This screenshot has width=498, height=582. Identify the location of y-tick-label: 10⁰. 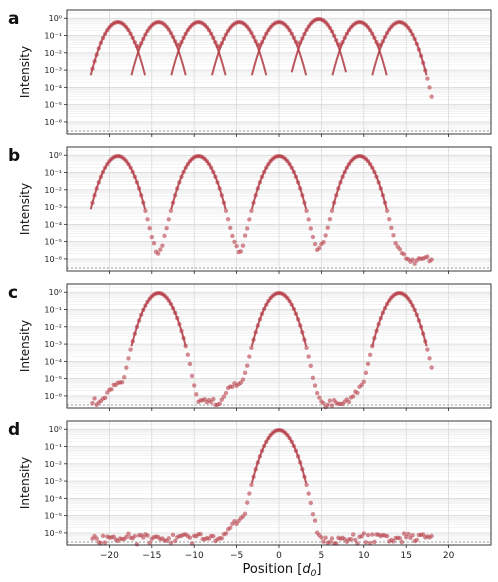
(55, 18).